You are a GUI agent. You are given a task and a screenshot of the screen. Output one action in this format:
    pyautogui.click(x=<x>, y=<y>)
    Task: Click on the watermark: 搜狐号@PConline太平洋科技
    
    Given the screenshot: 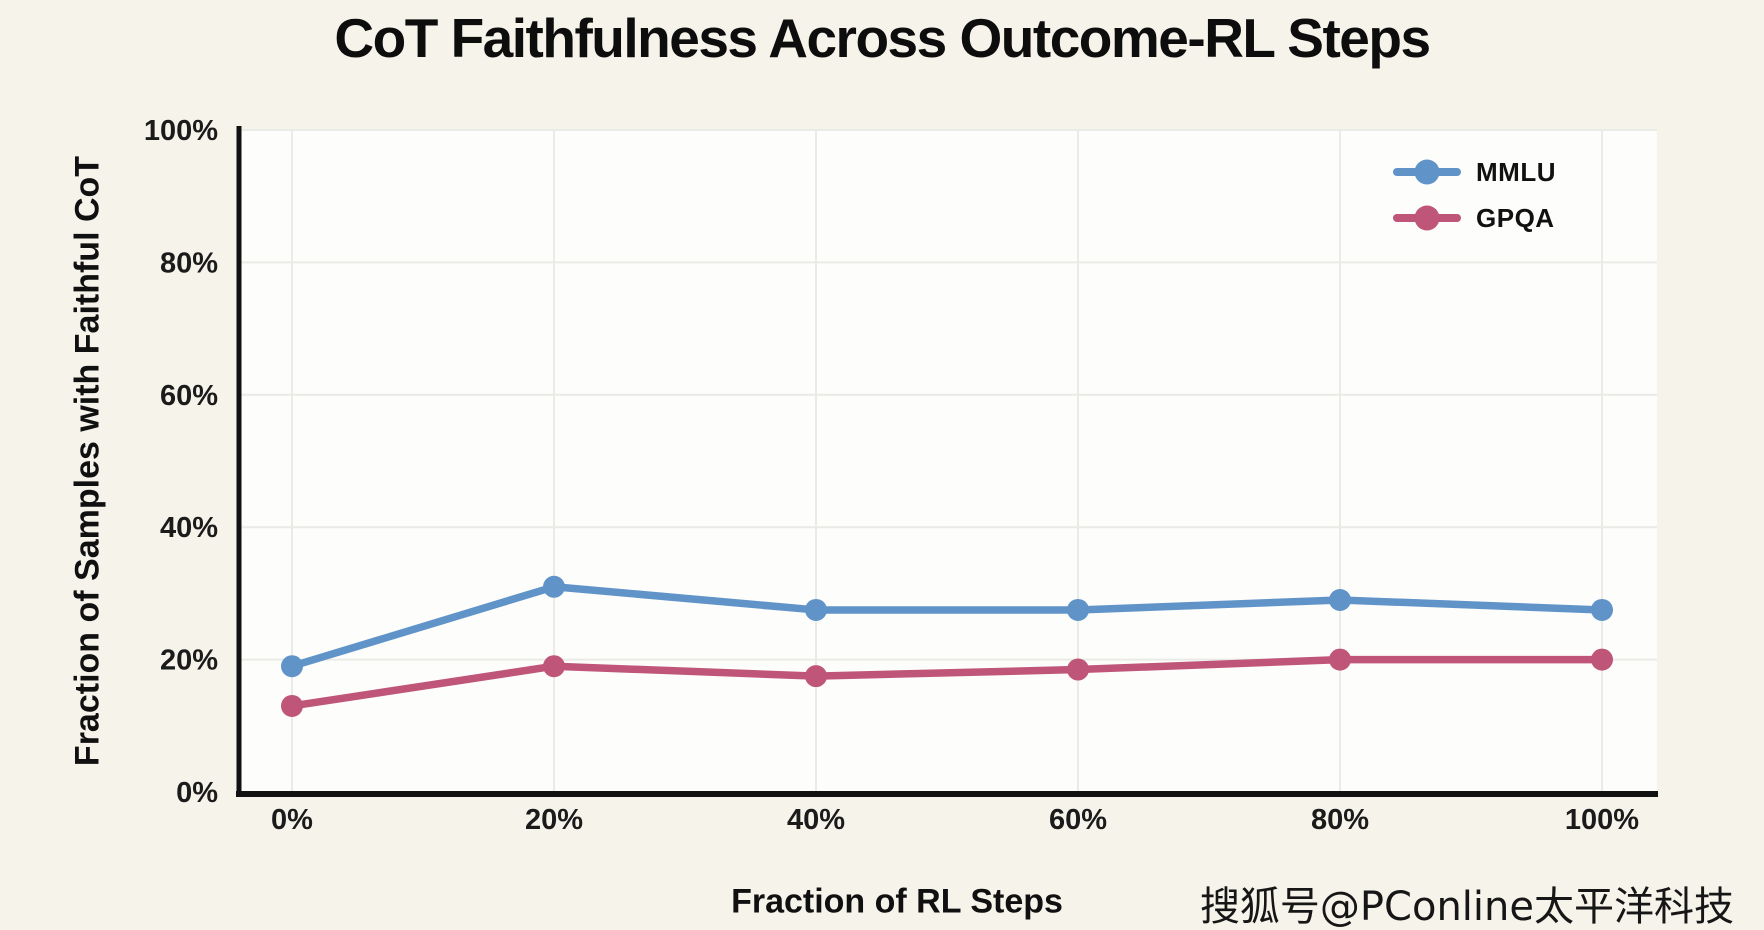 What is the action you would take?
    pyautogui.click(x=1466, y=907)
    